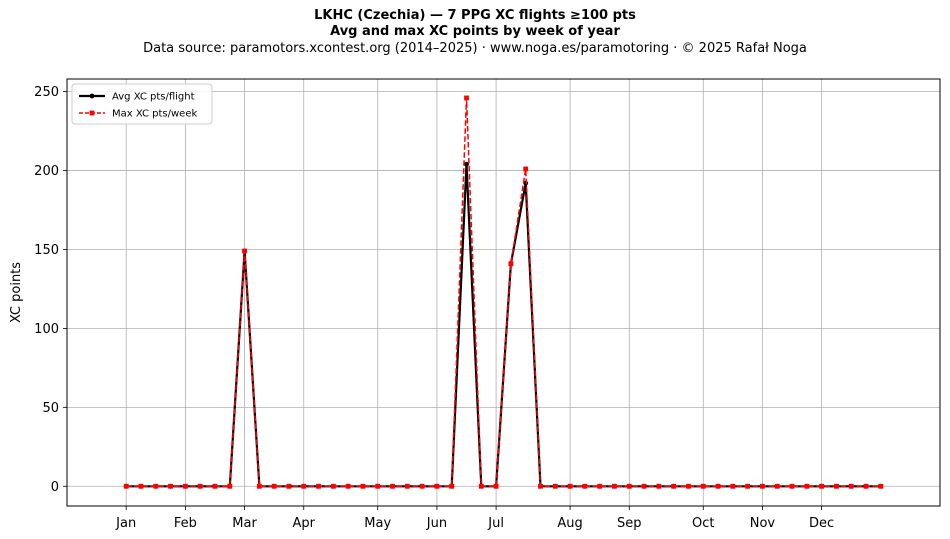 The width and height of the screenshot is (950, 539). I want to click on y-tick-label: 100, so click(46, 329).